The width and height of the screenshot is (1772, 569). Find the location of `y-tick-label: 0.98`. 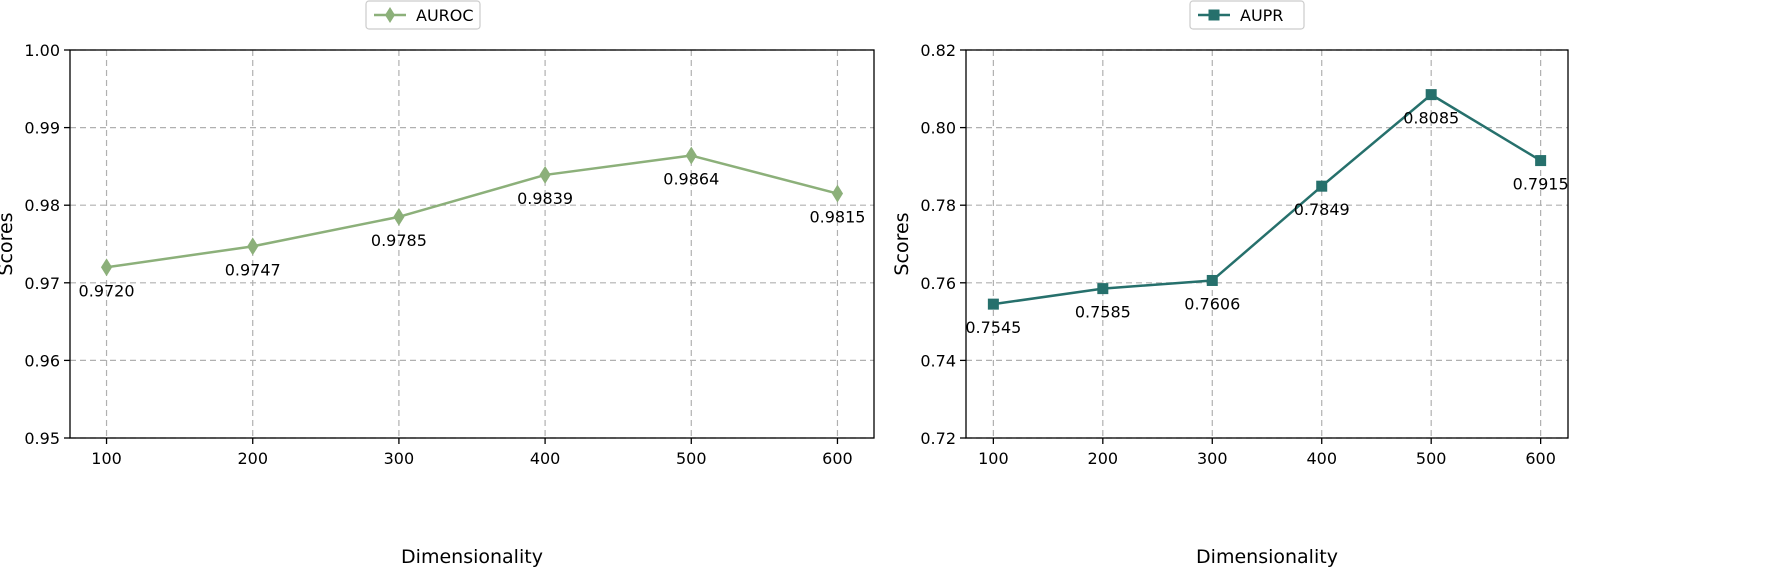

y-tick-label: 0.98 is located at coordinates (42, 205).